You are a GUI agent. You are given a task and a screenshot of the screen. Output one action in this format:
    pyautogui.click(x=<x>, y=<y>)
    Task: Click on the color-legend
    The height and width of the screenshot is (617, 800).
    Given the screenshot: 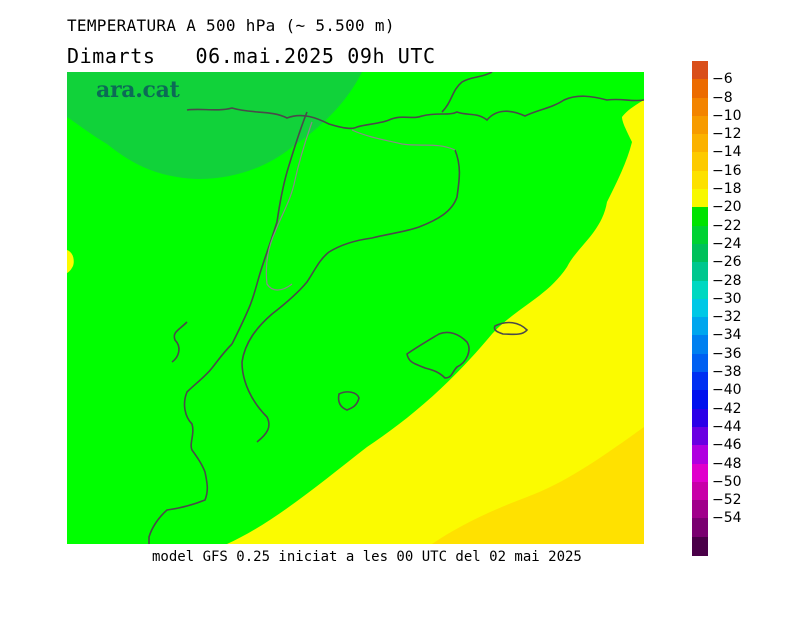 What is the action you would take?
    pyautogui.click(x=700, y=308)
    